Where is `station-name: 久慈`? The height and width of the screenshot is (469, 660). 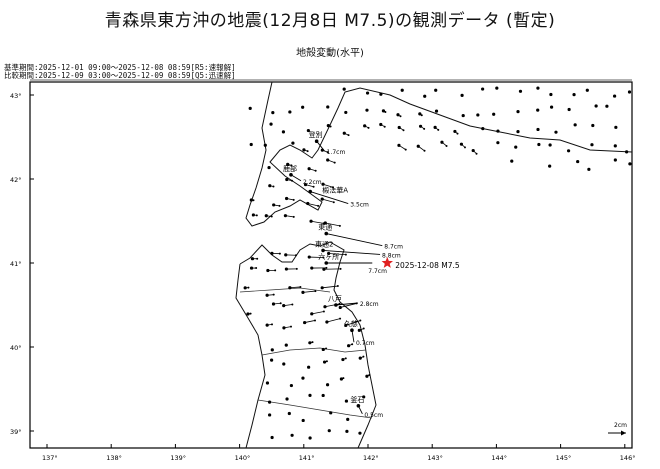
station-name: 久慈 is located at coordinates (351, 323).